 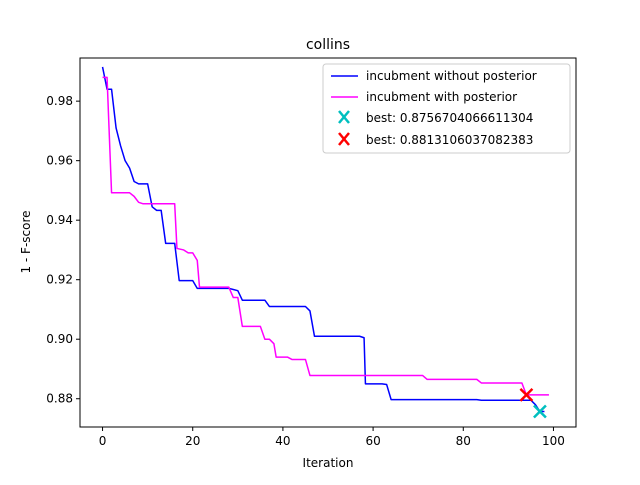 What do you see at coordinates (103, 441) in the screenshot?
I see `x-tick-label: 0` at bounding box center [103, 441].